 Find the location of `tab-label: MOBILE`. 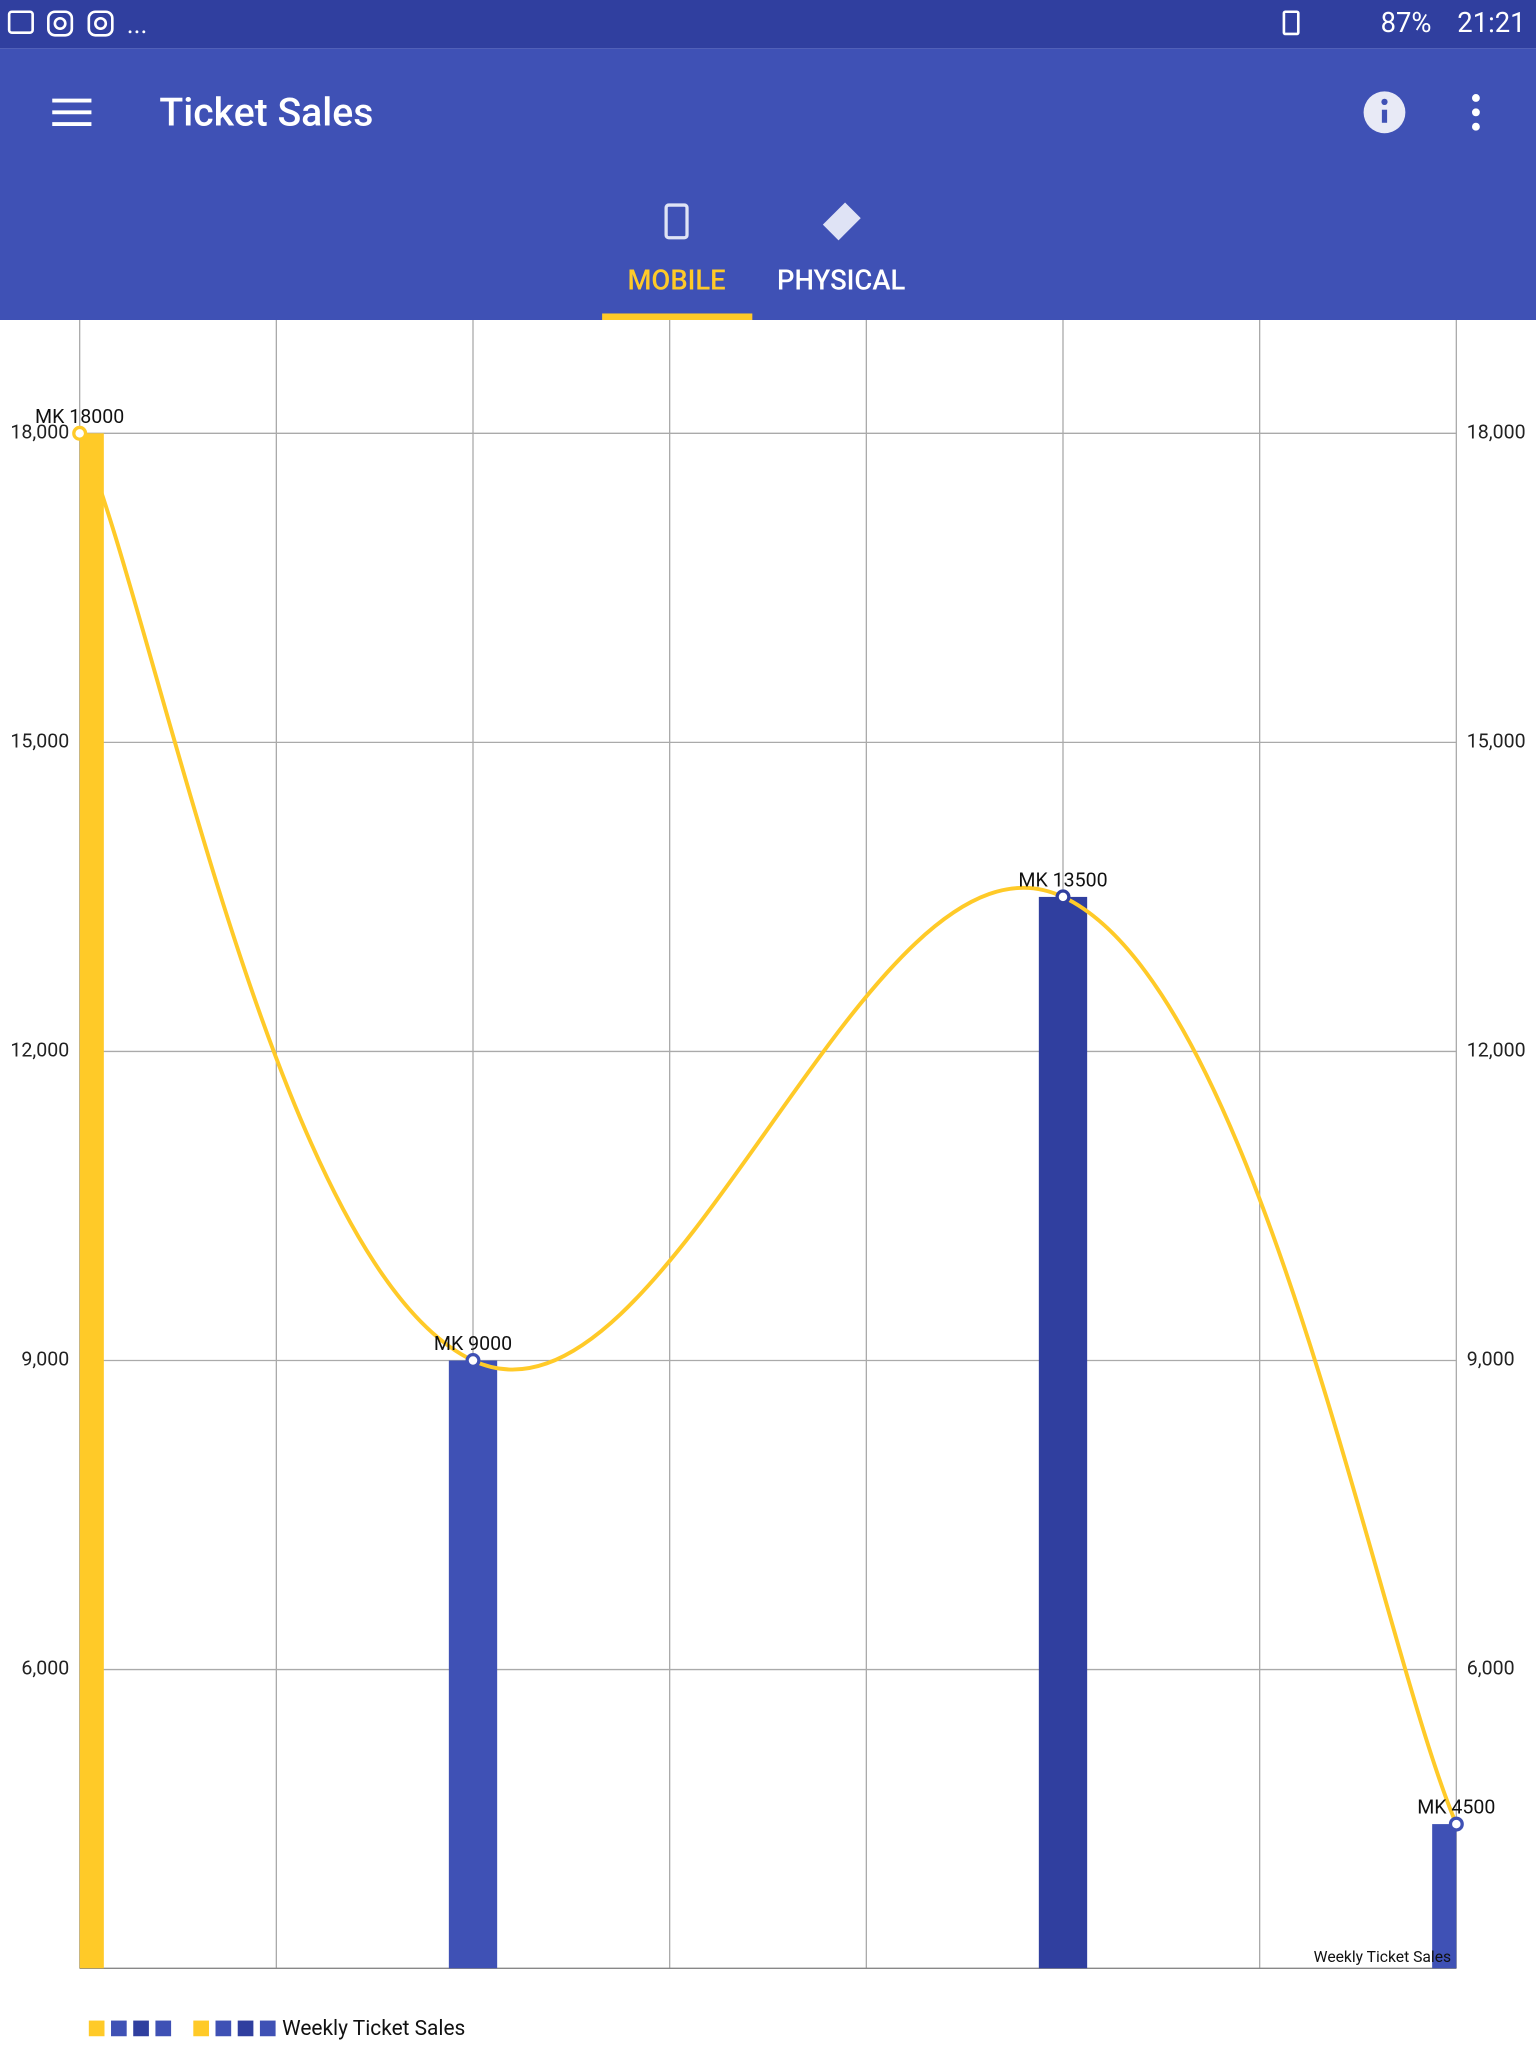

tab-label: MOBILE is located at coordinates (676, 280).